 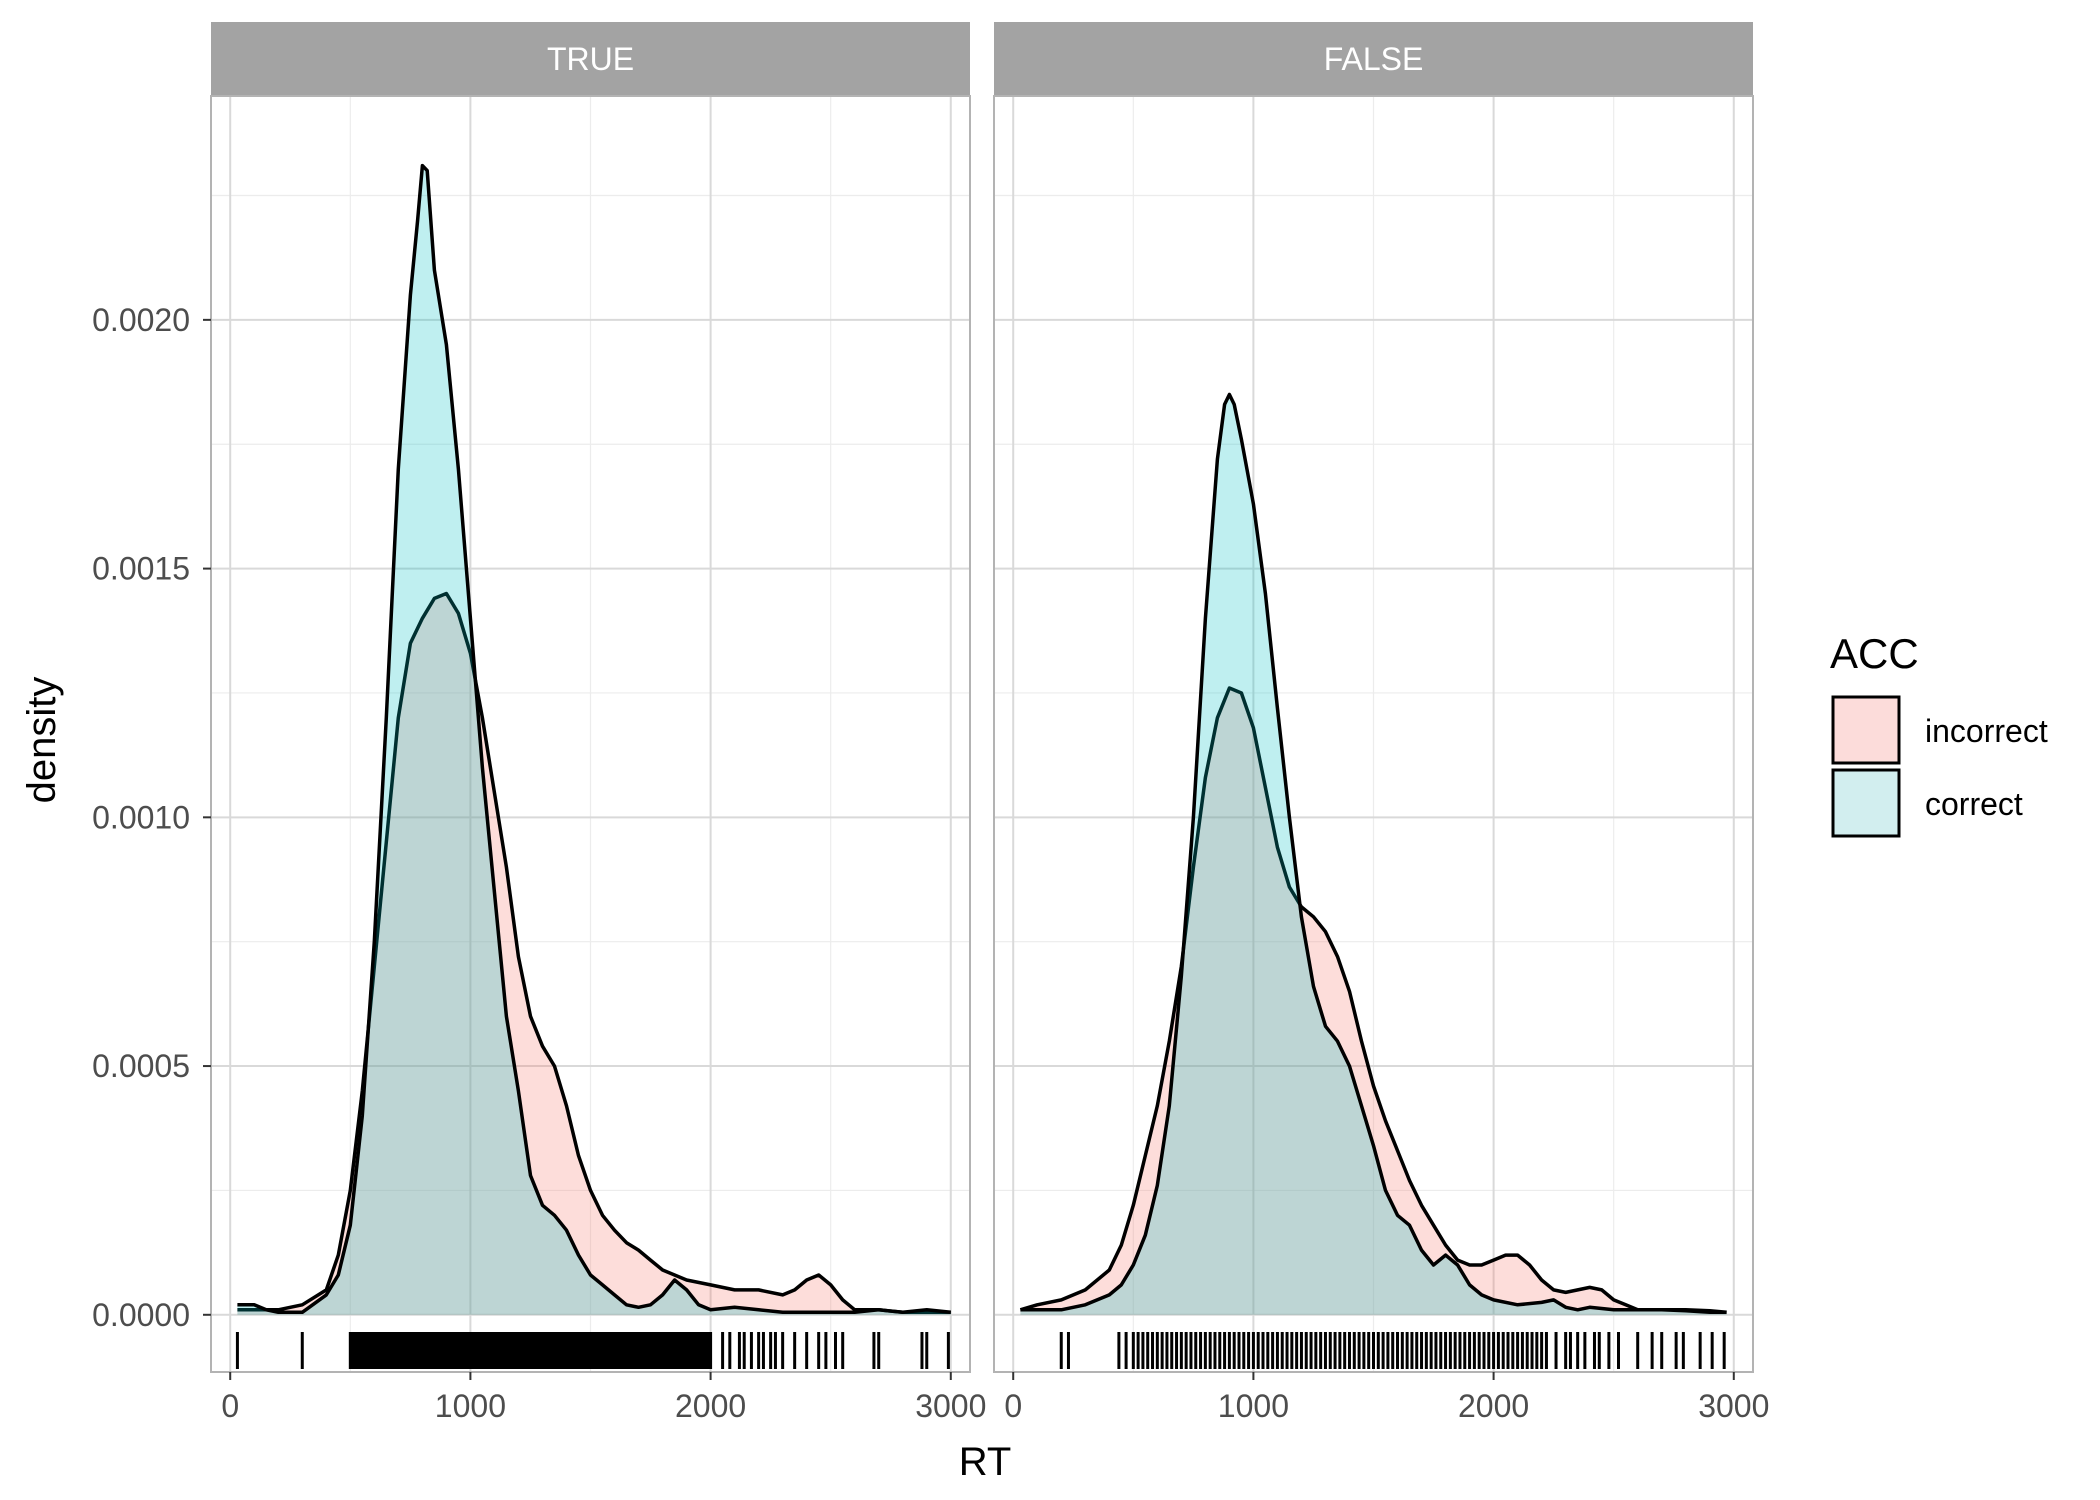 I want to click on facet-strip-label: FALSE, so click(x=1374, y=59).